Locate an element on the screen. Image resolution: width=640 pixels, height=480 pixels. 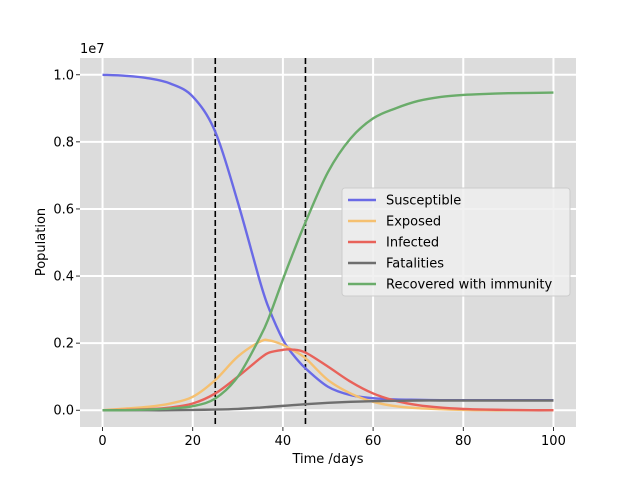
y-tick-label: 0.6 is located at coordinates (63, 209).